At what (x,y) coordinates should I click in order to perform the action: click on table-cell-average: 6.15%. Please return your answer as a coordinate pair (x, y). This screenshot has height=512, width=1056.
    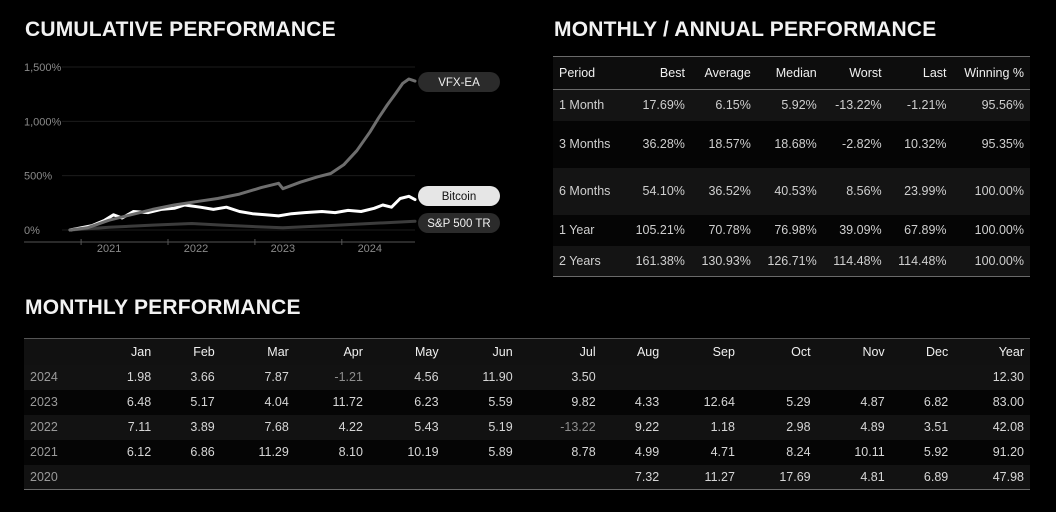
    Looking at the image, I should click on (723, 105).